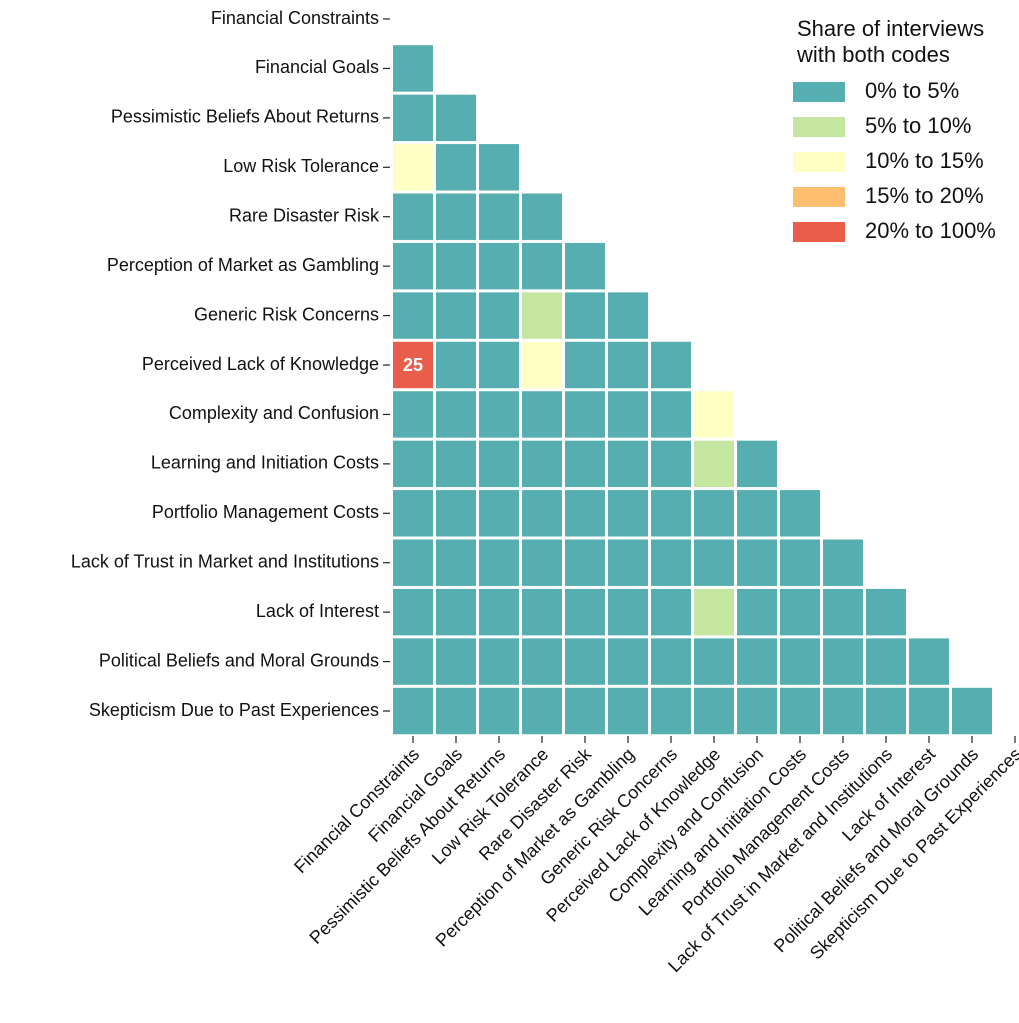 The height and width of the screenshot is (1023, 1019). Describe the element at coordinates (286, 314) in the screenshot. I see `y-tick-label: Generic Risk Concerns` at that location.